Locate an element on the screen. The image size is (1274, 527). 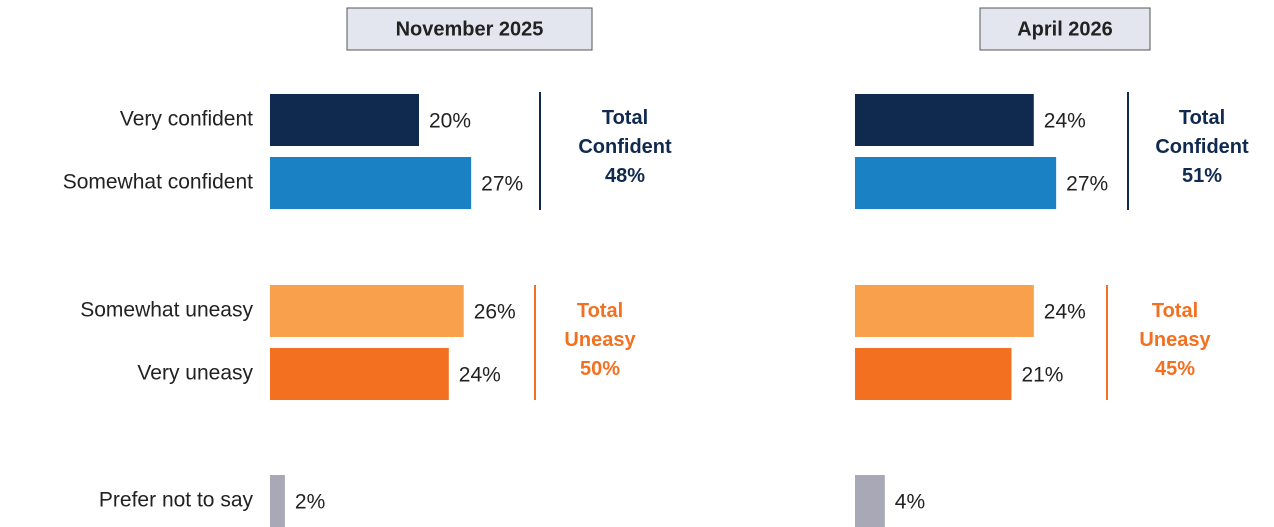
value-label: 26% is located at coordinates (495, 312).